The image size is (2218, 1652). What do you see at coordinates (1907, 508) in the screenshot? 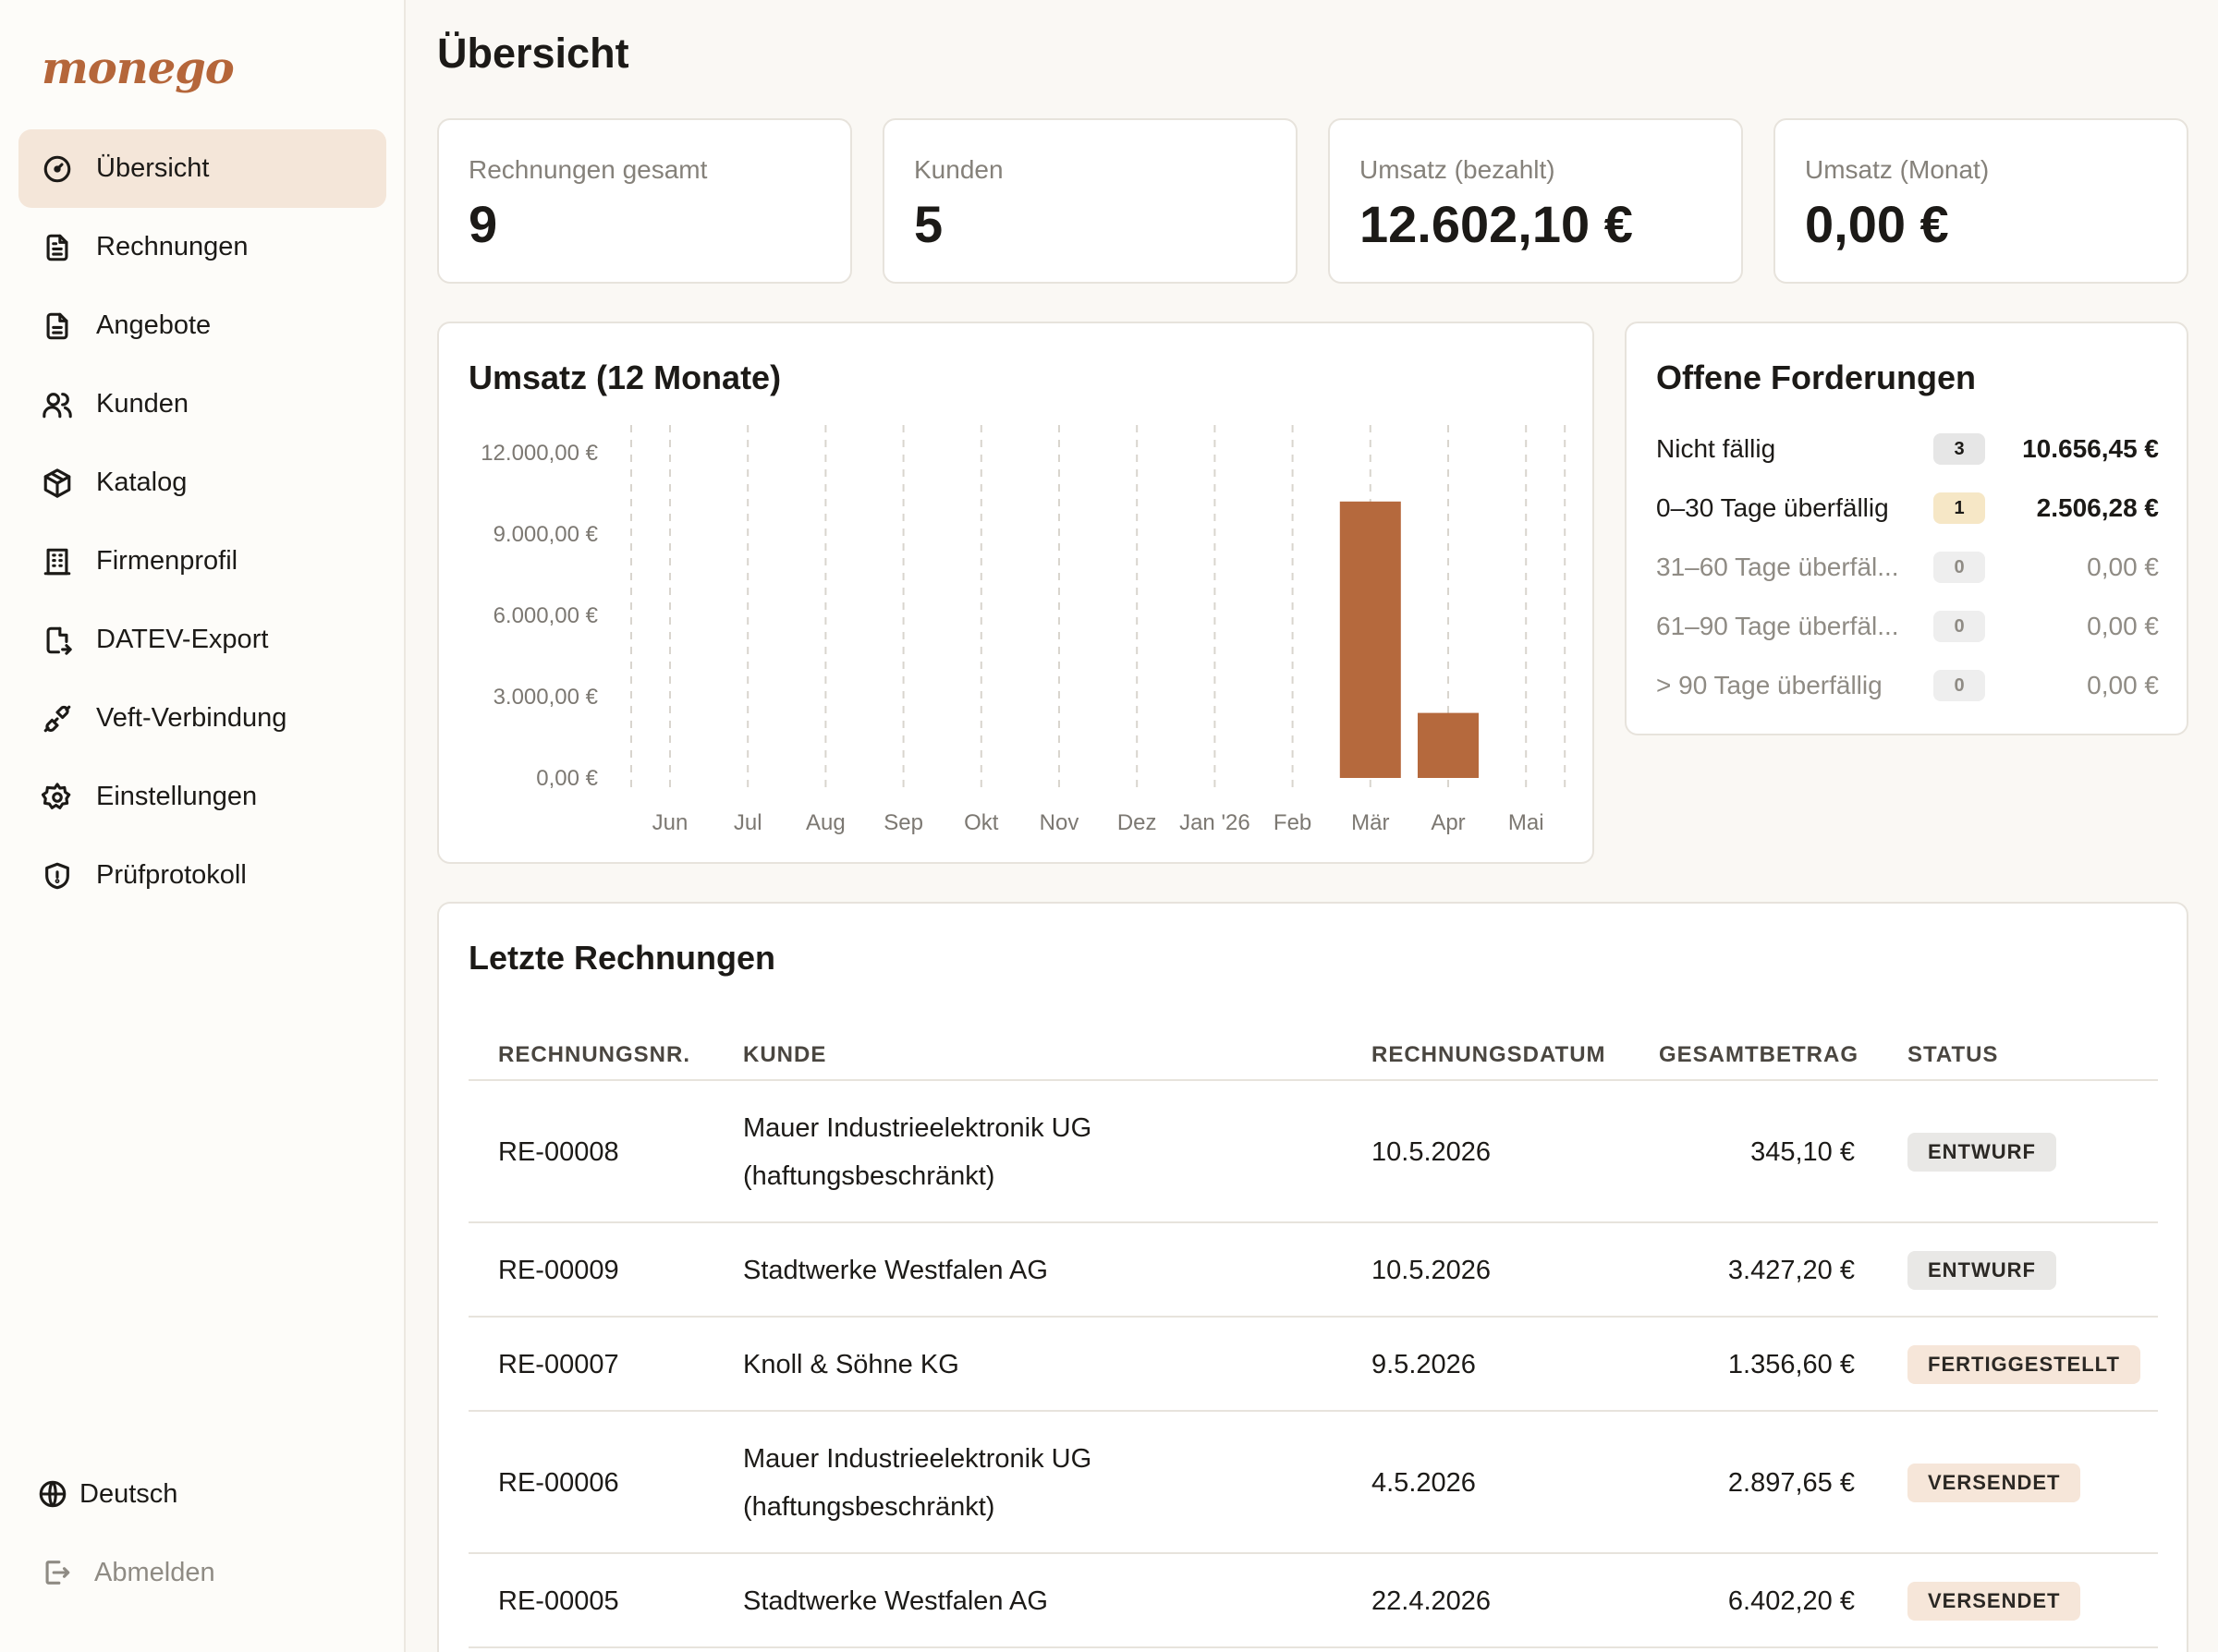
I see `receivable-row: 0–30 Tage überfällig 1 2.506,28 €` at bounding box center [1907, 508].